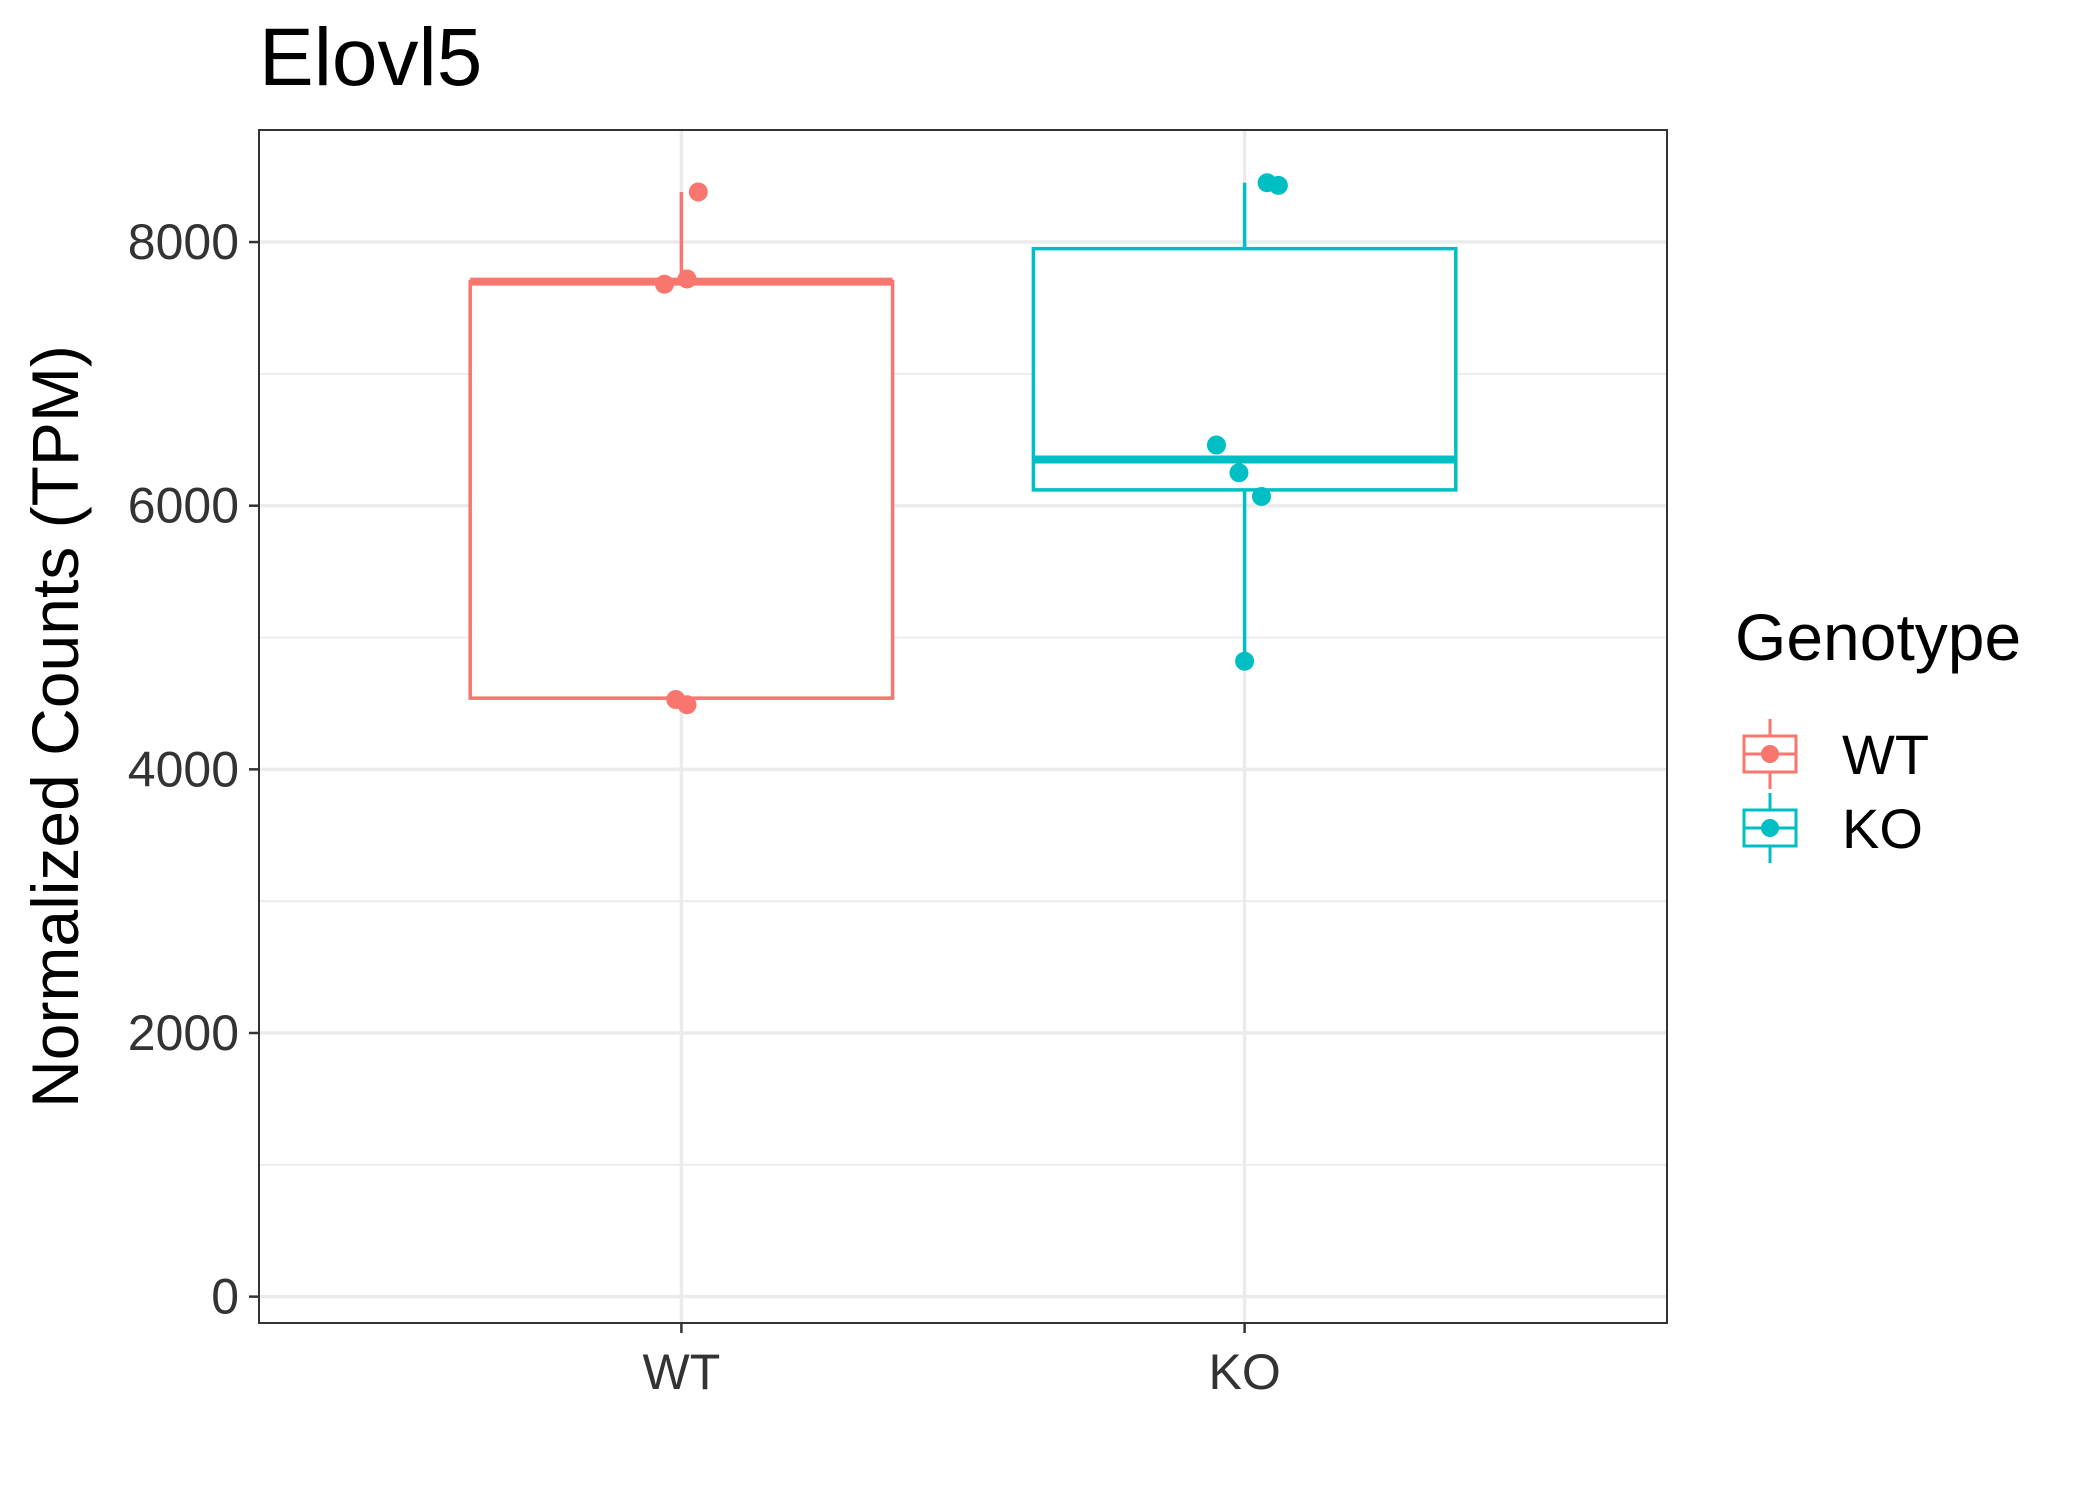 The image size is (2099, 1499). Describe the element at coordinates (183, 769) in the screenshot. I see `y-tick-label: 4000` at that location.